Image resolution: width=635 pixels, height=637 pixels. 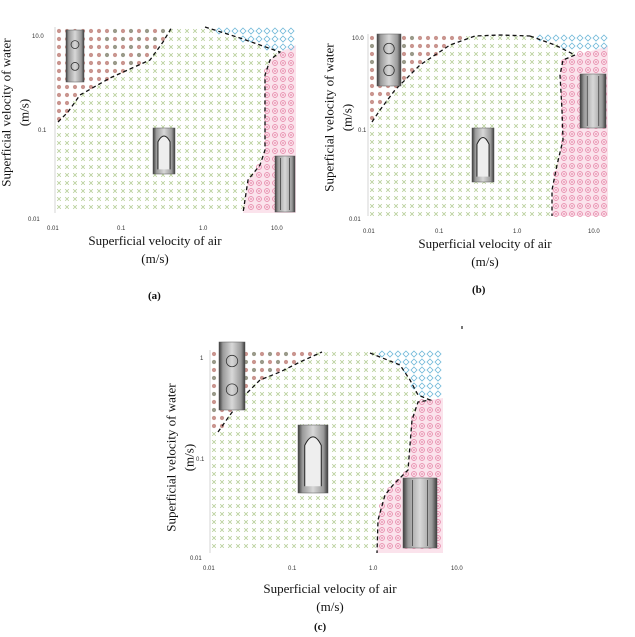 What do you see at coordinates (329, 117) in the screenshot?
I see `y-axis-label-b-line1: Superficial velocity of water` at bounding box center [329, 117].